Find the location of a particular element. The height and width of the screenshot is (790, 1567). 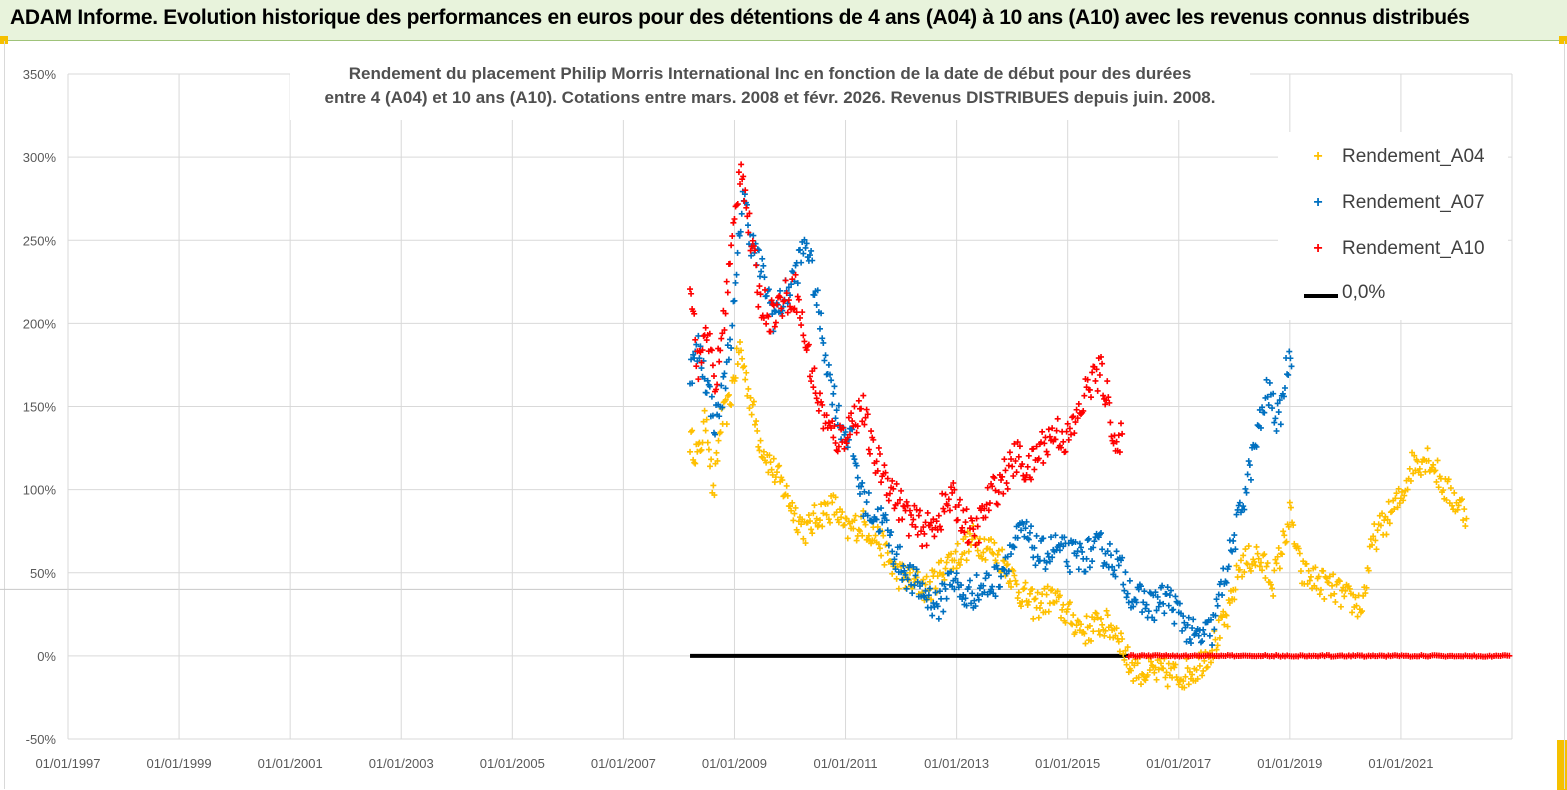

x-tick-label: 01/01/2009 is located at coordinates (734, 763).